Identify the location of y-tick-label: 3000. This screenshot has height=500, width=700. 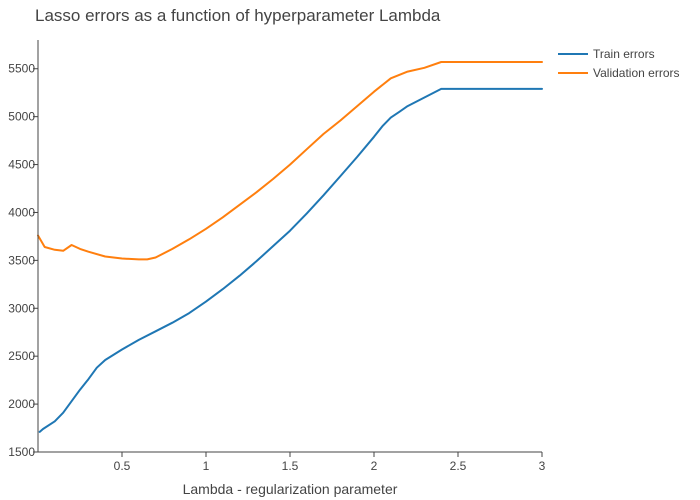
(21, 308).